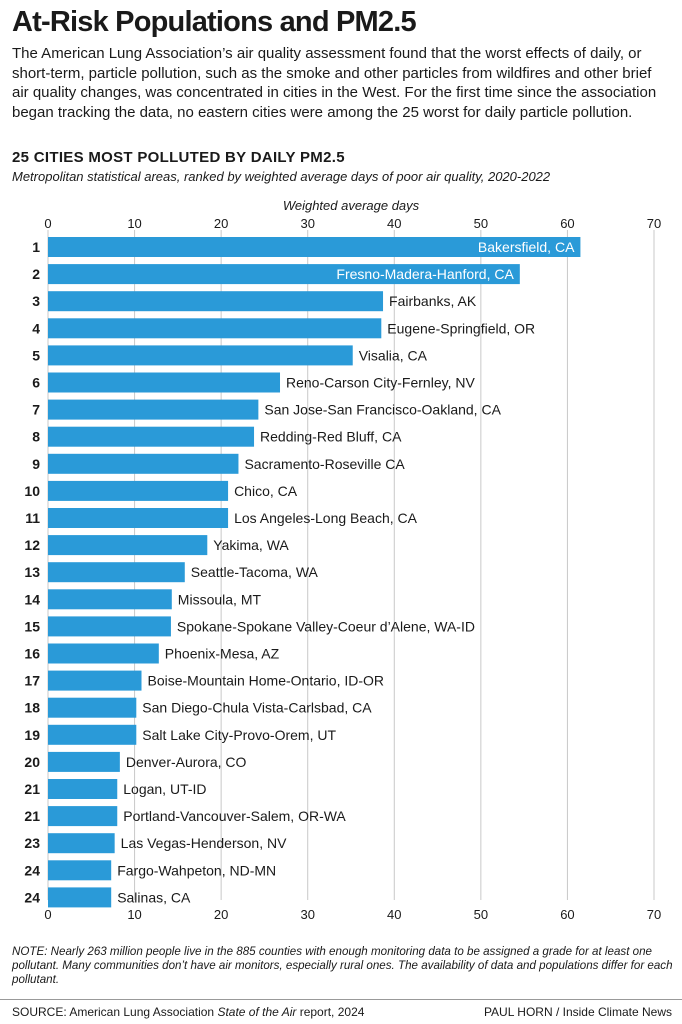  Describe the element at coordinates (461, 328) in the screenshot. I see `bar-label: Eugene-Springfield, OR` at that location.